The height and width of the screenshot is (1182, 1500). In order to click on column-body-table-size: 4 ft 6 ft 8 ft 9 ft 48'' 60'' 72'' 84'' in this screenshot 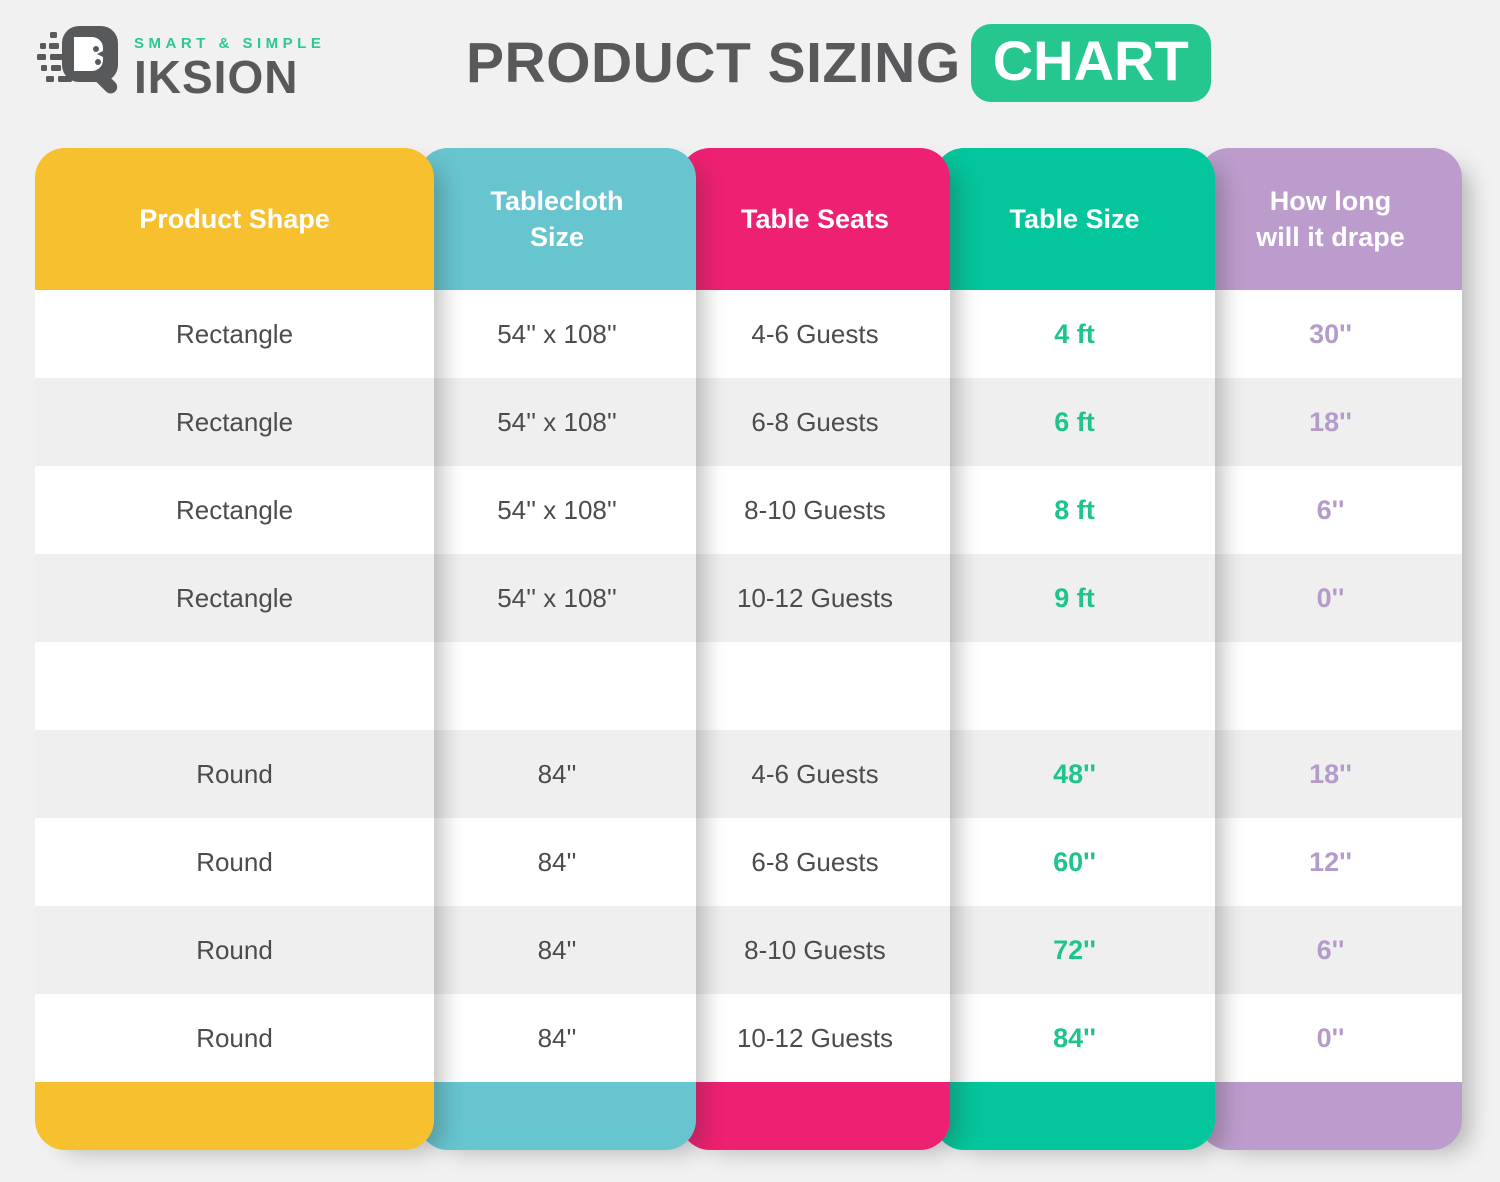, I will do `click(1074, 686)`.